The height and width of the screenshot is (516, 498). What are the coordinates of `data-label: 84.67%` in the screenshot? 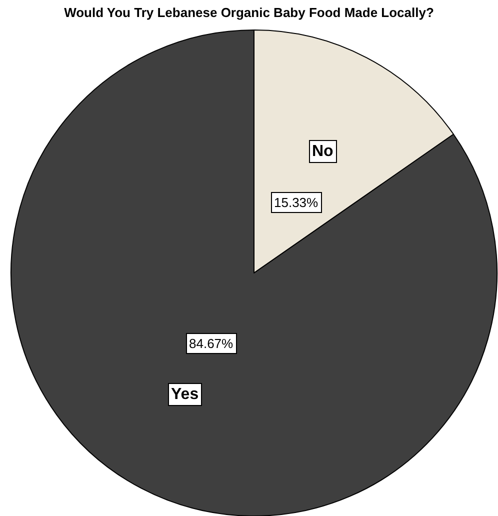 It's located at (211, 343).